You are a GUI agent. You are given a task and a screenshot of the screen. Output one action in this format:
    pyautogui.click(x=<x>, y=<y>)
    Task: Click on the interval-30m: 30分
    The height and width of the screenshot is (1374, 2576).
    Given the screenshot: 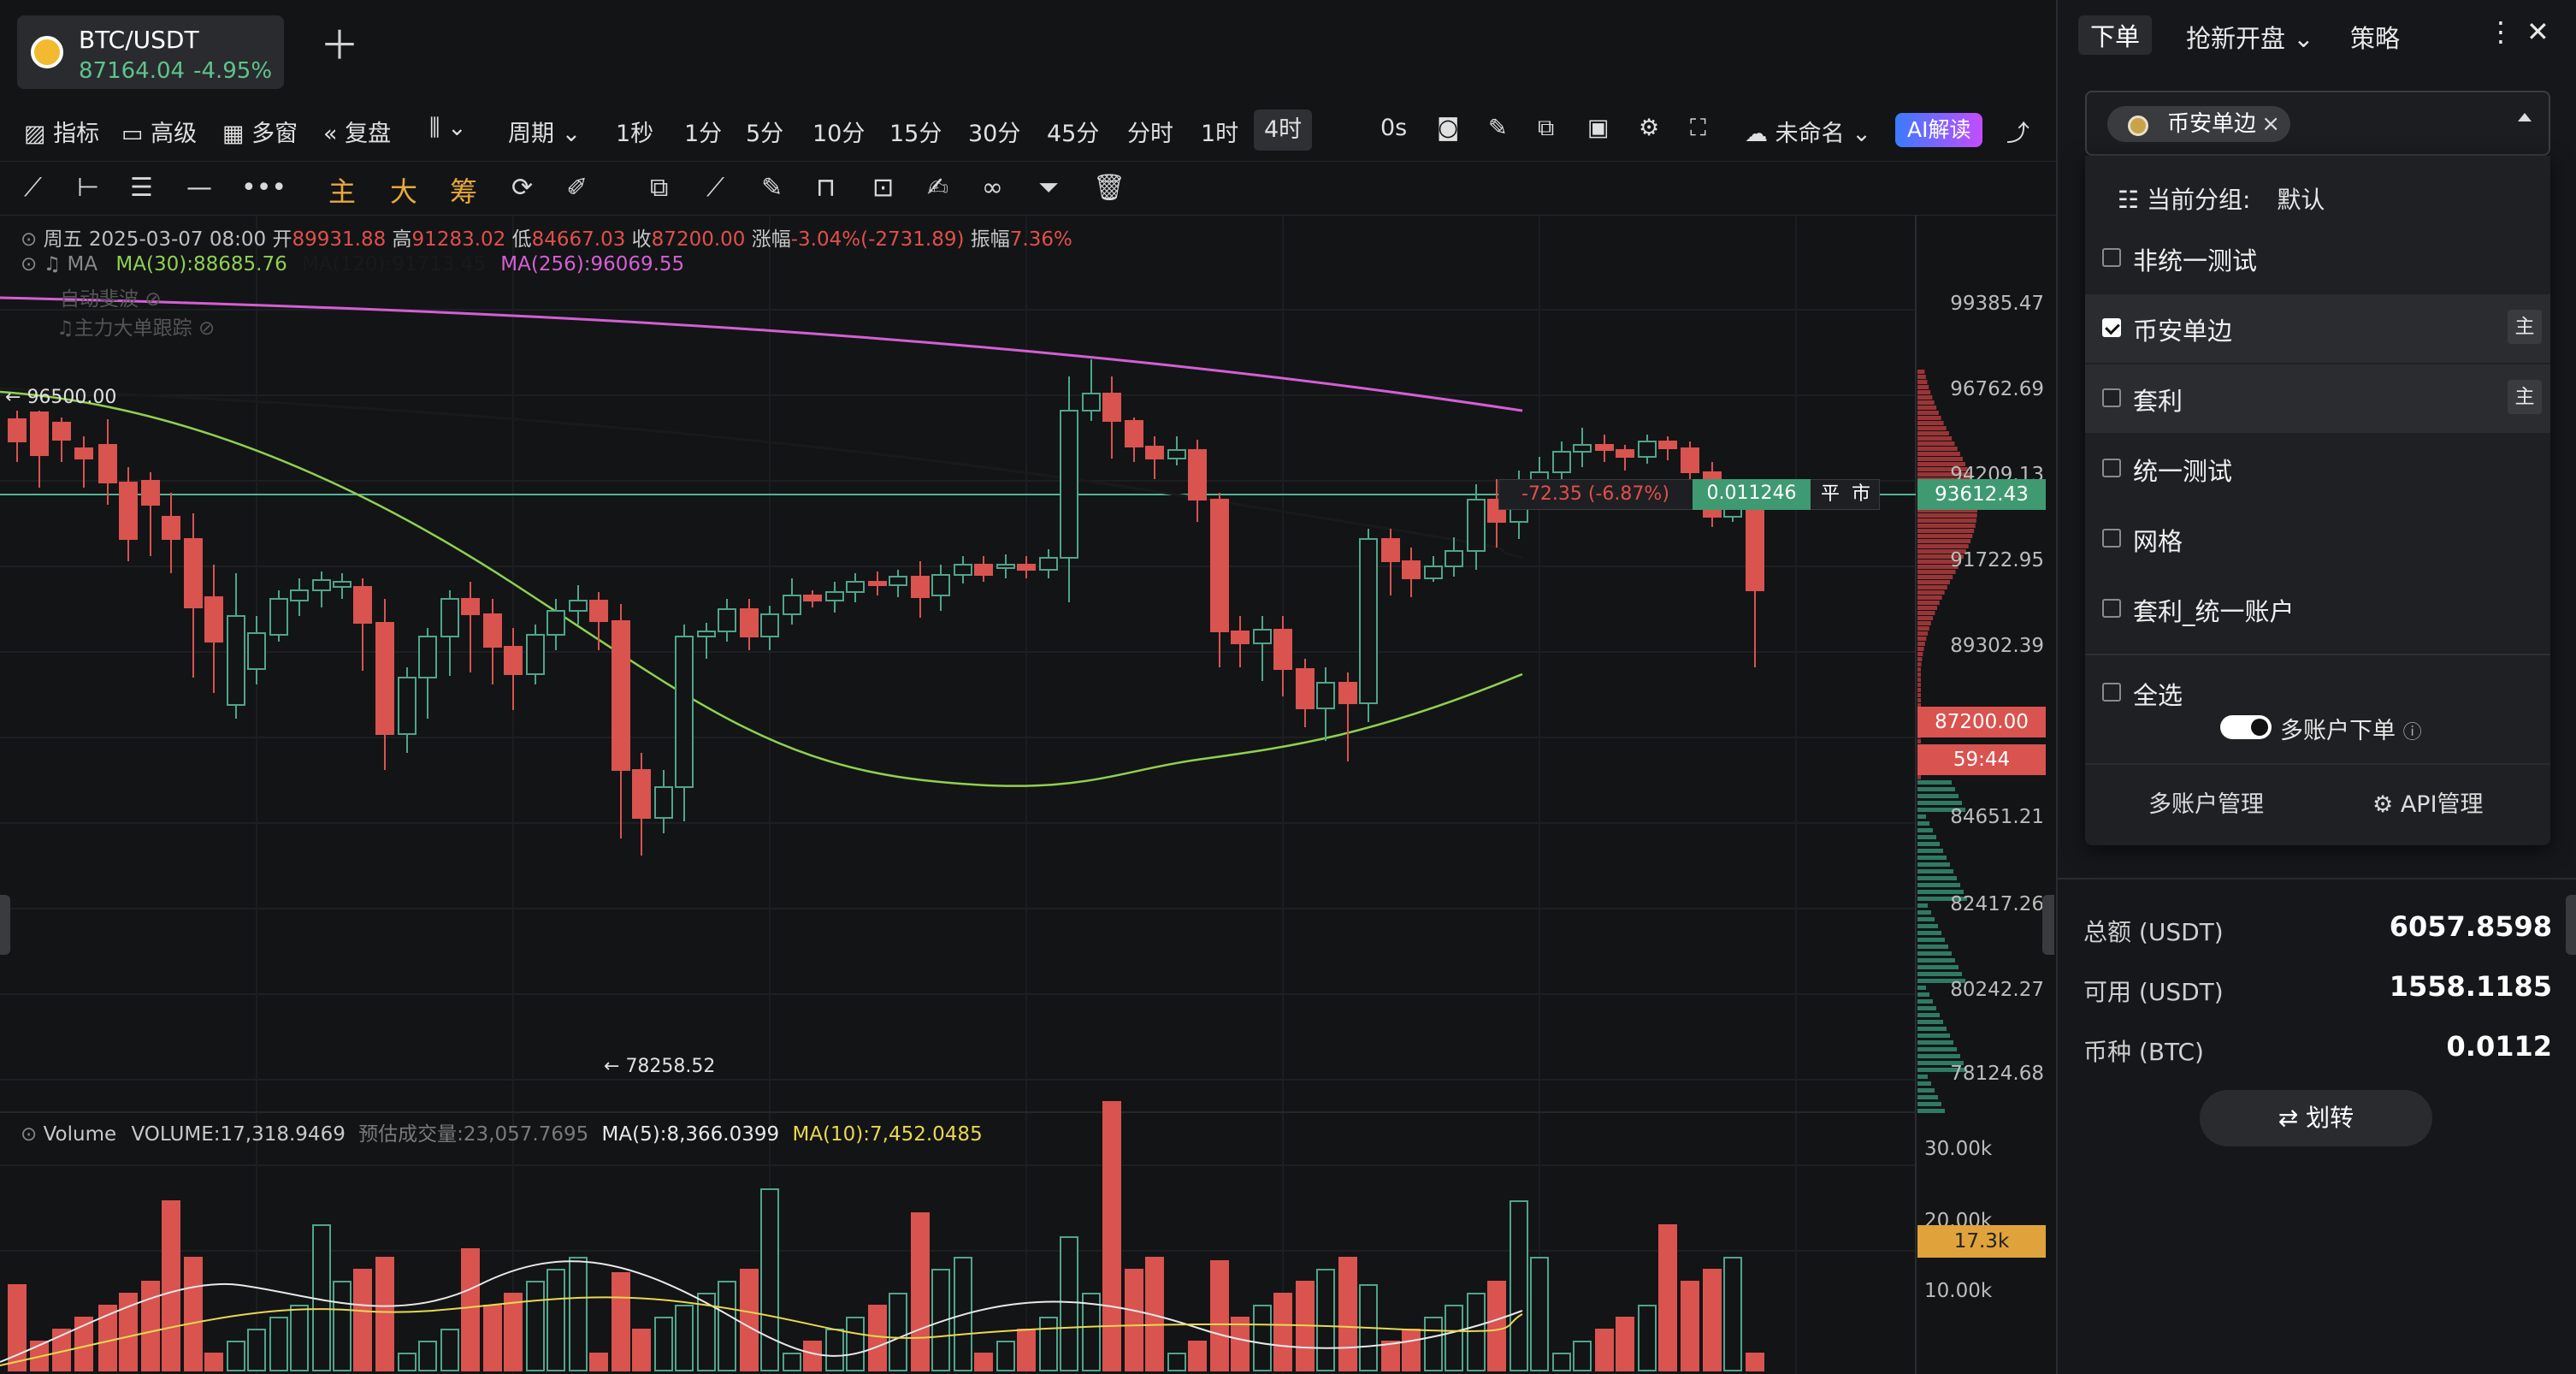 What is the action you would take?
    pyautogui.click(x=995, y=134)
    